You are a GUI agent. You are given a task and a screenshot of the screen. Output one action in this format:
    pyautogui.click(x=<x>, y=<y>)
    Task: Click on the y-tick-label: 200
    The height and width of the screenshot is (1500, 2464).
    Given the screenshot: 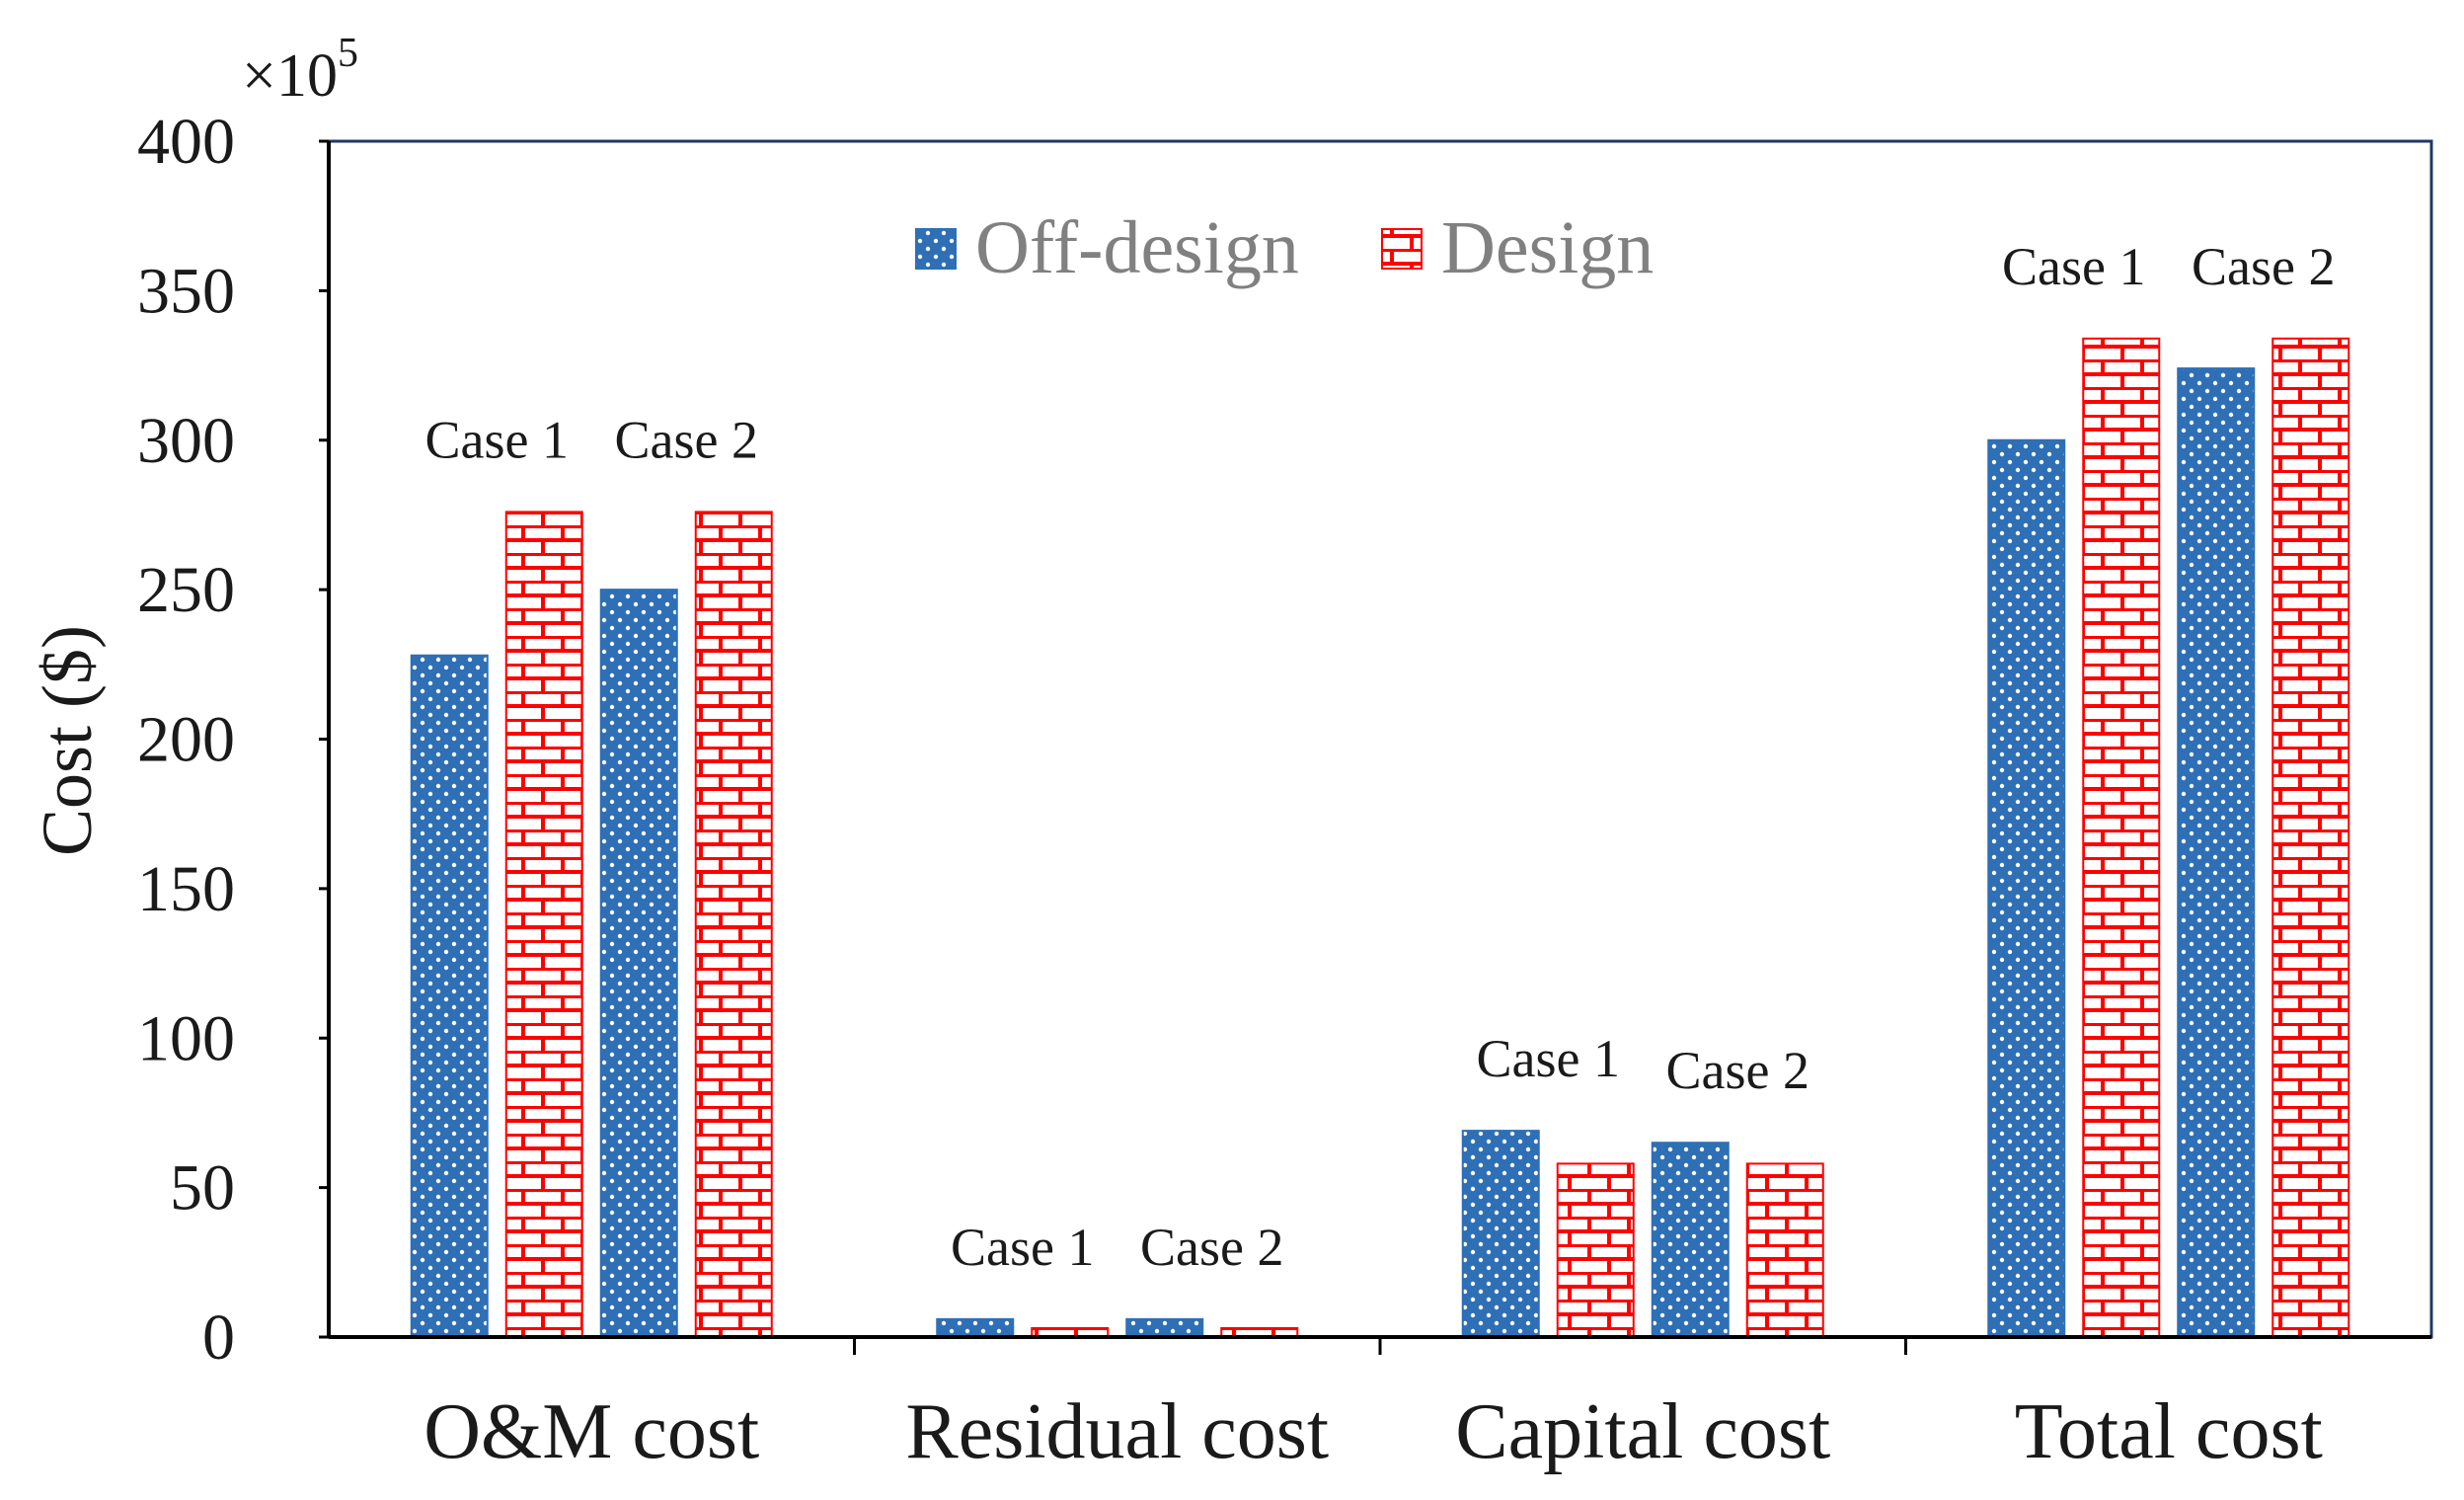 What is the action you would take?
    pyautogui.click(x=186, y=740)
    